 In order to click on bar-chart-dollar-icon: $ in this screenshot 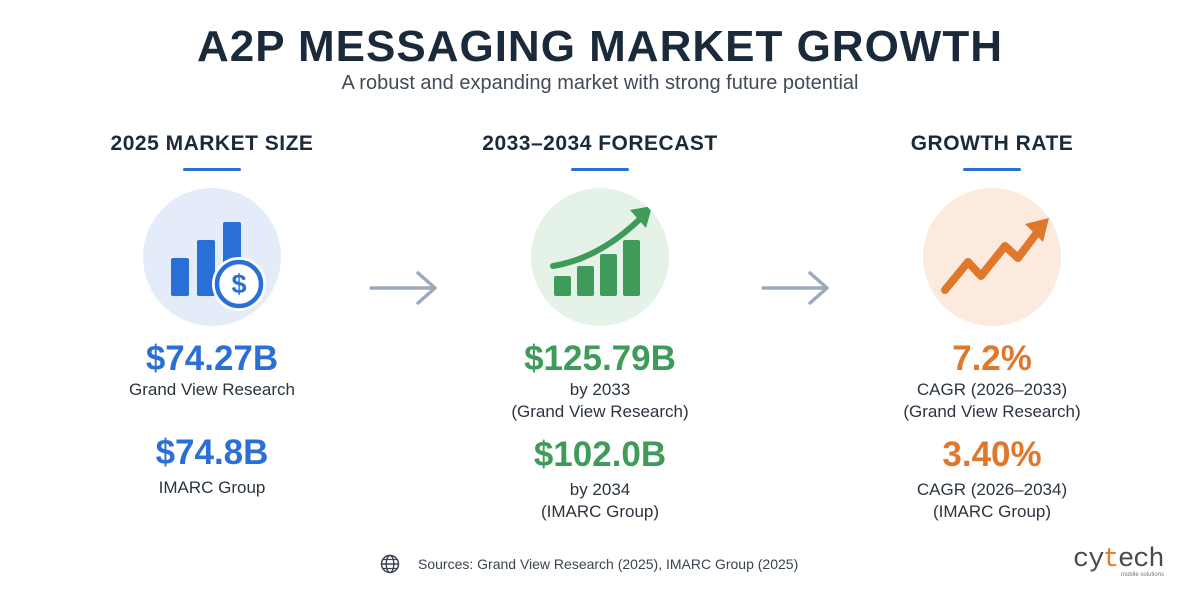, I will do `click(212, 257)`.